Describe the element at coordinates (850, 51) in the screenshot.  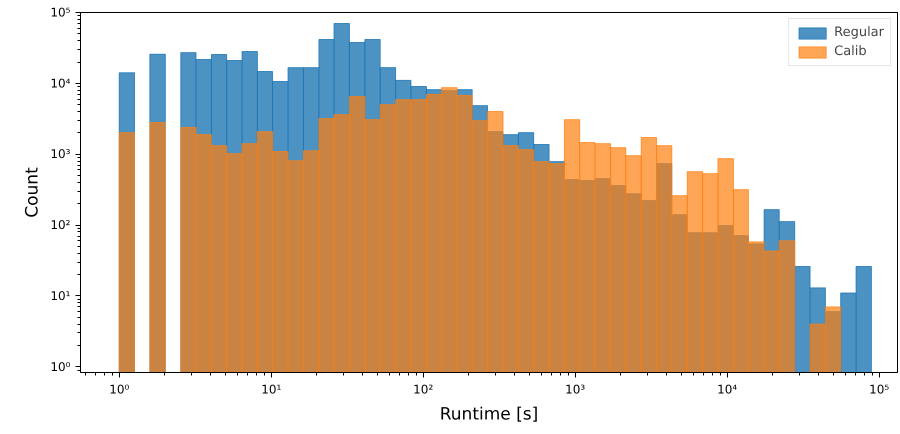
I see `legend-label: Calib` at that location.